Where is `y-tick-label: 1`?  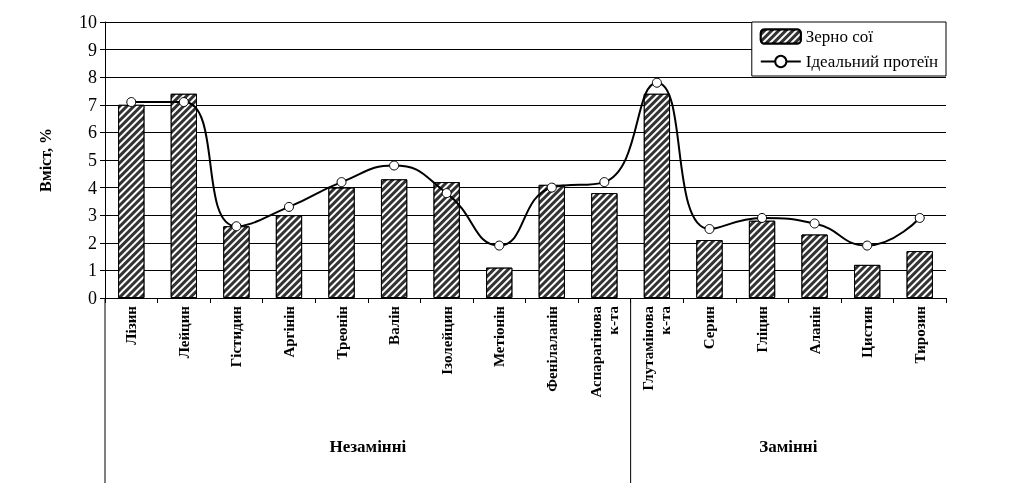 y-tick-label: 1 is located at coordinates (92, 270).